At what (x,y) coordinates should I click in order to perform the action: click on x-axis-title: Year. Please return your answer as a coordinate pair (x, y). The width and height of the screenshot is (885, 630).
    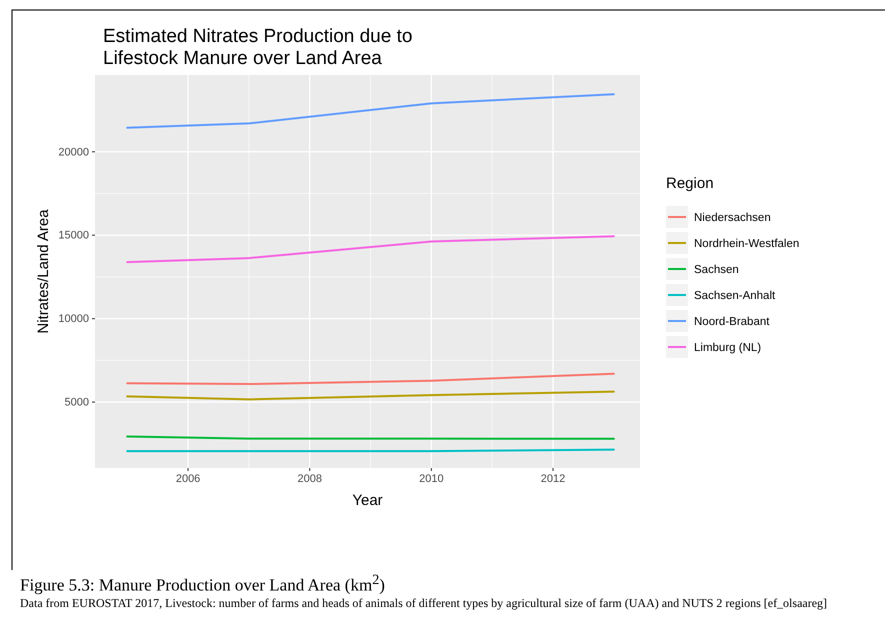
    Looking at the image, I should click on (367, 500).